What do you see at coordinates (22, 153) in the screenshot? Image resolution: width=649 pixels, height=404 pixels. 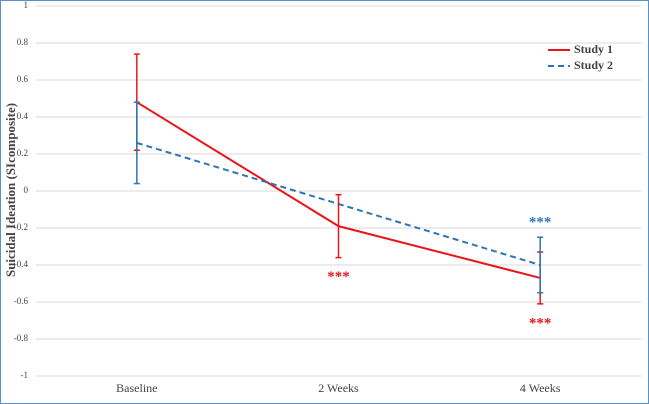 I see `y-tick-label: 0.2` at bounding box center [22, 153].